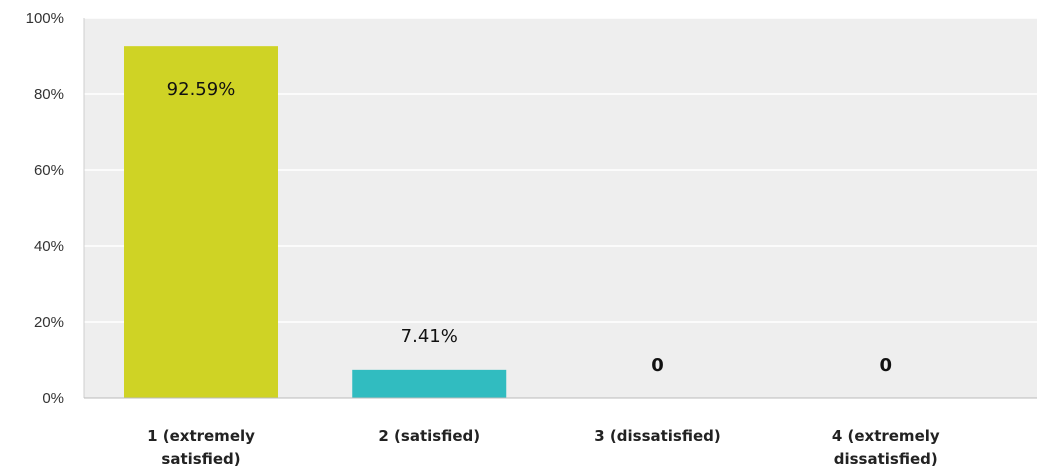 The height and width of the screenshot is (473, 1037). Describe the element at coordinates (53, 398) in the screenshot. I see `y-tick-label: 0%` at that location.